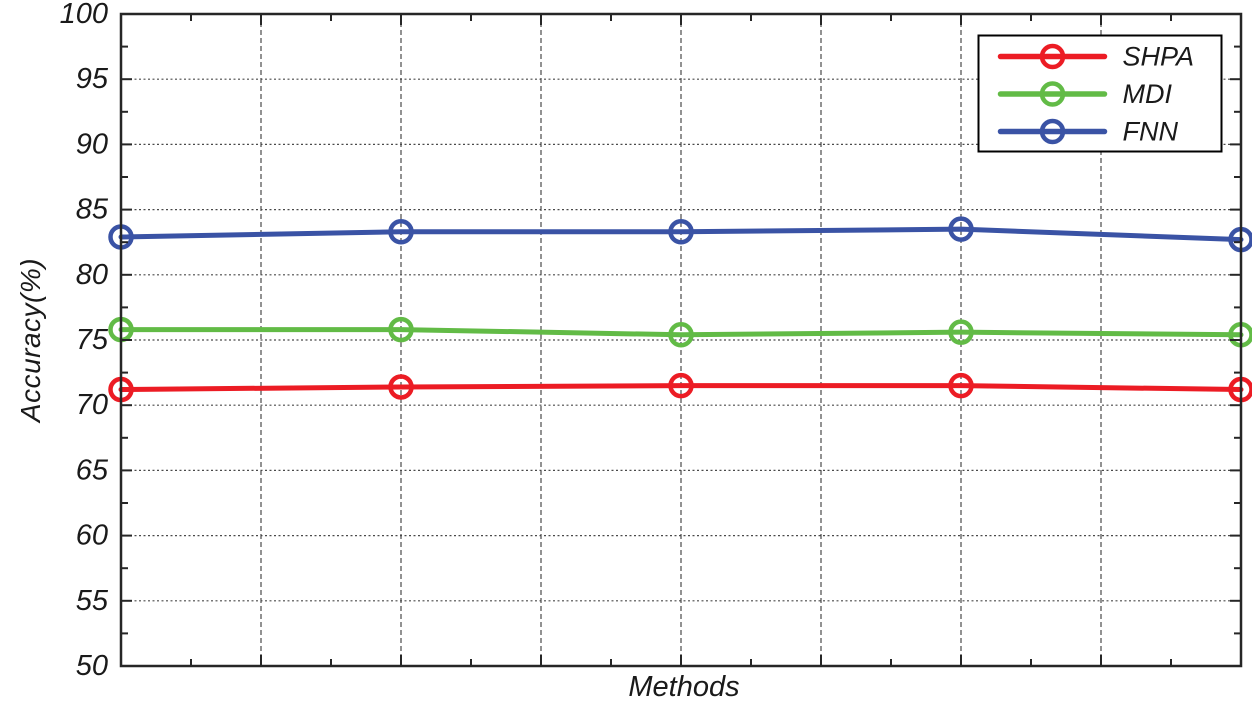  What do you see at coordinates (92, 144) in the screenshot?
I see `y-tick-label: 90` at bounding box center [92, 144].